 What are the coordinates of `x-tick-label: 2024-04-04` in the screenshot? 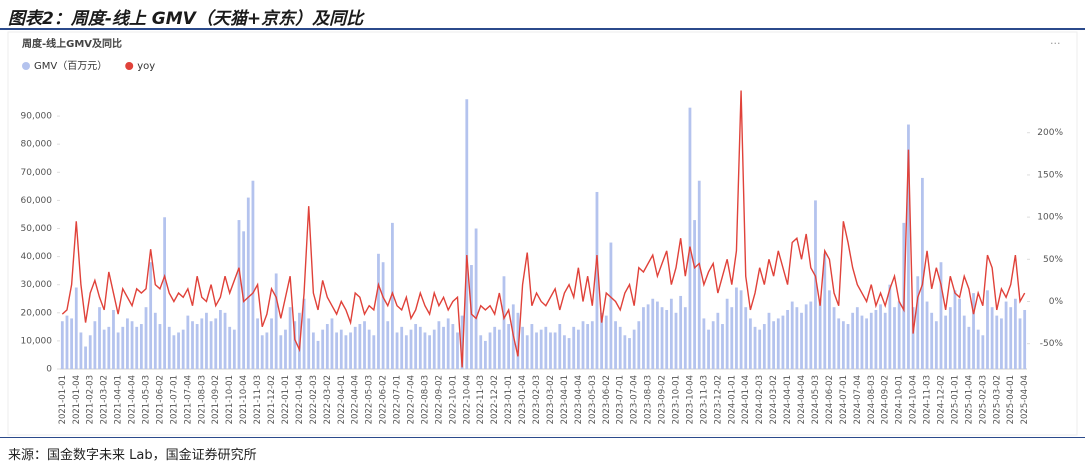 It's located at (802, 399).